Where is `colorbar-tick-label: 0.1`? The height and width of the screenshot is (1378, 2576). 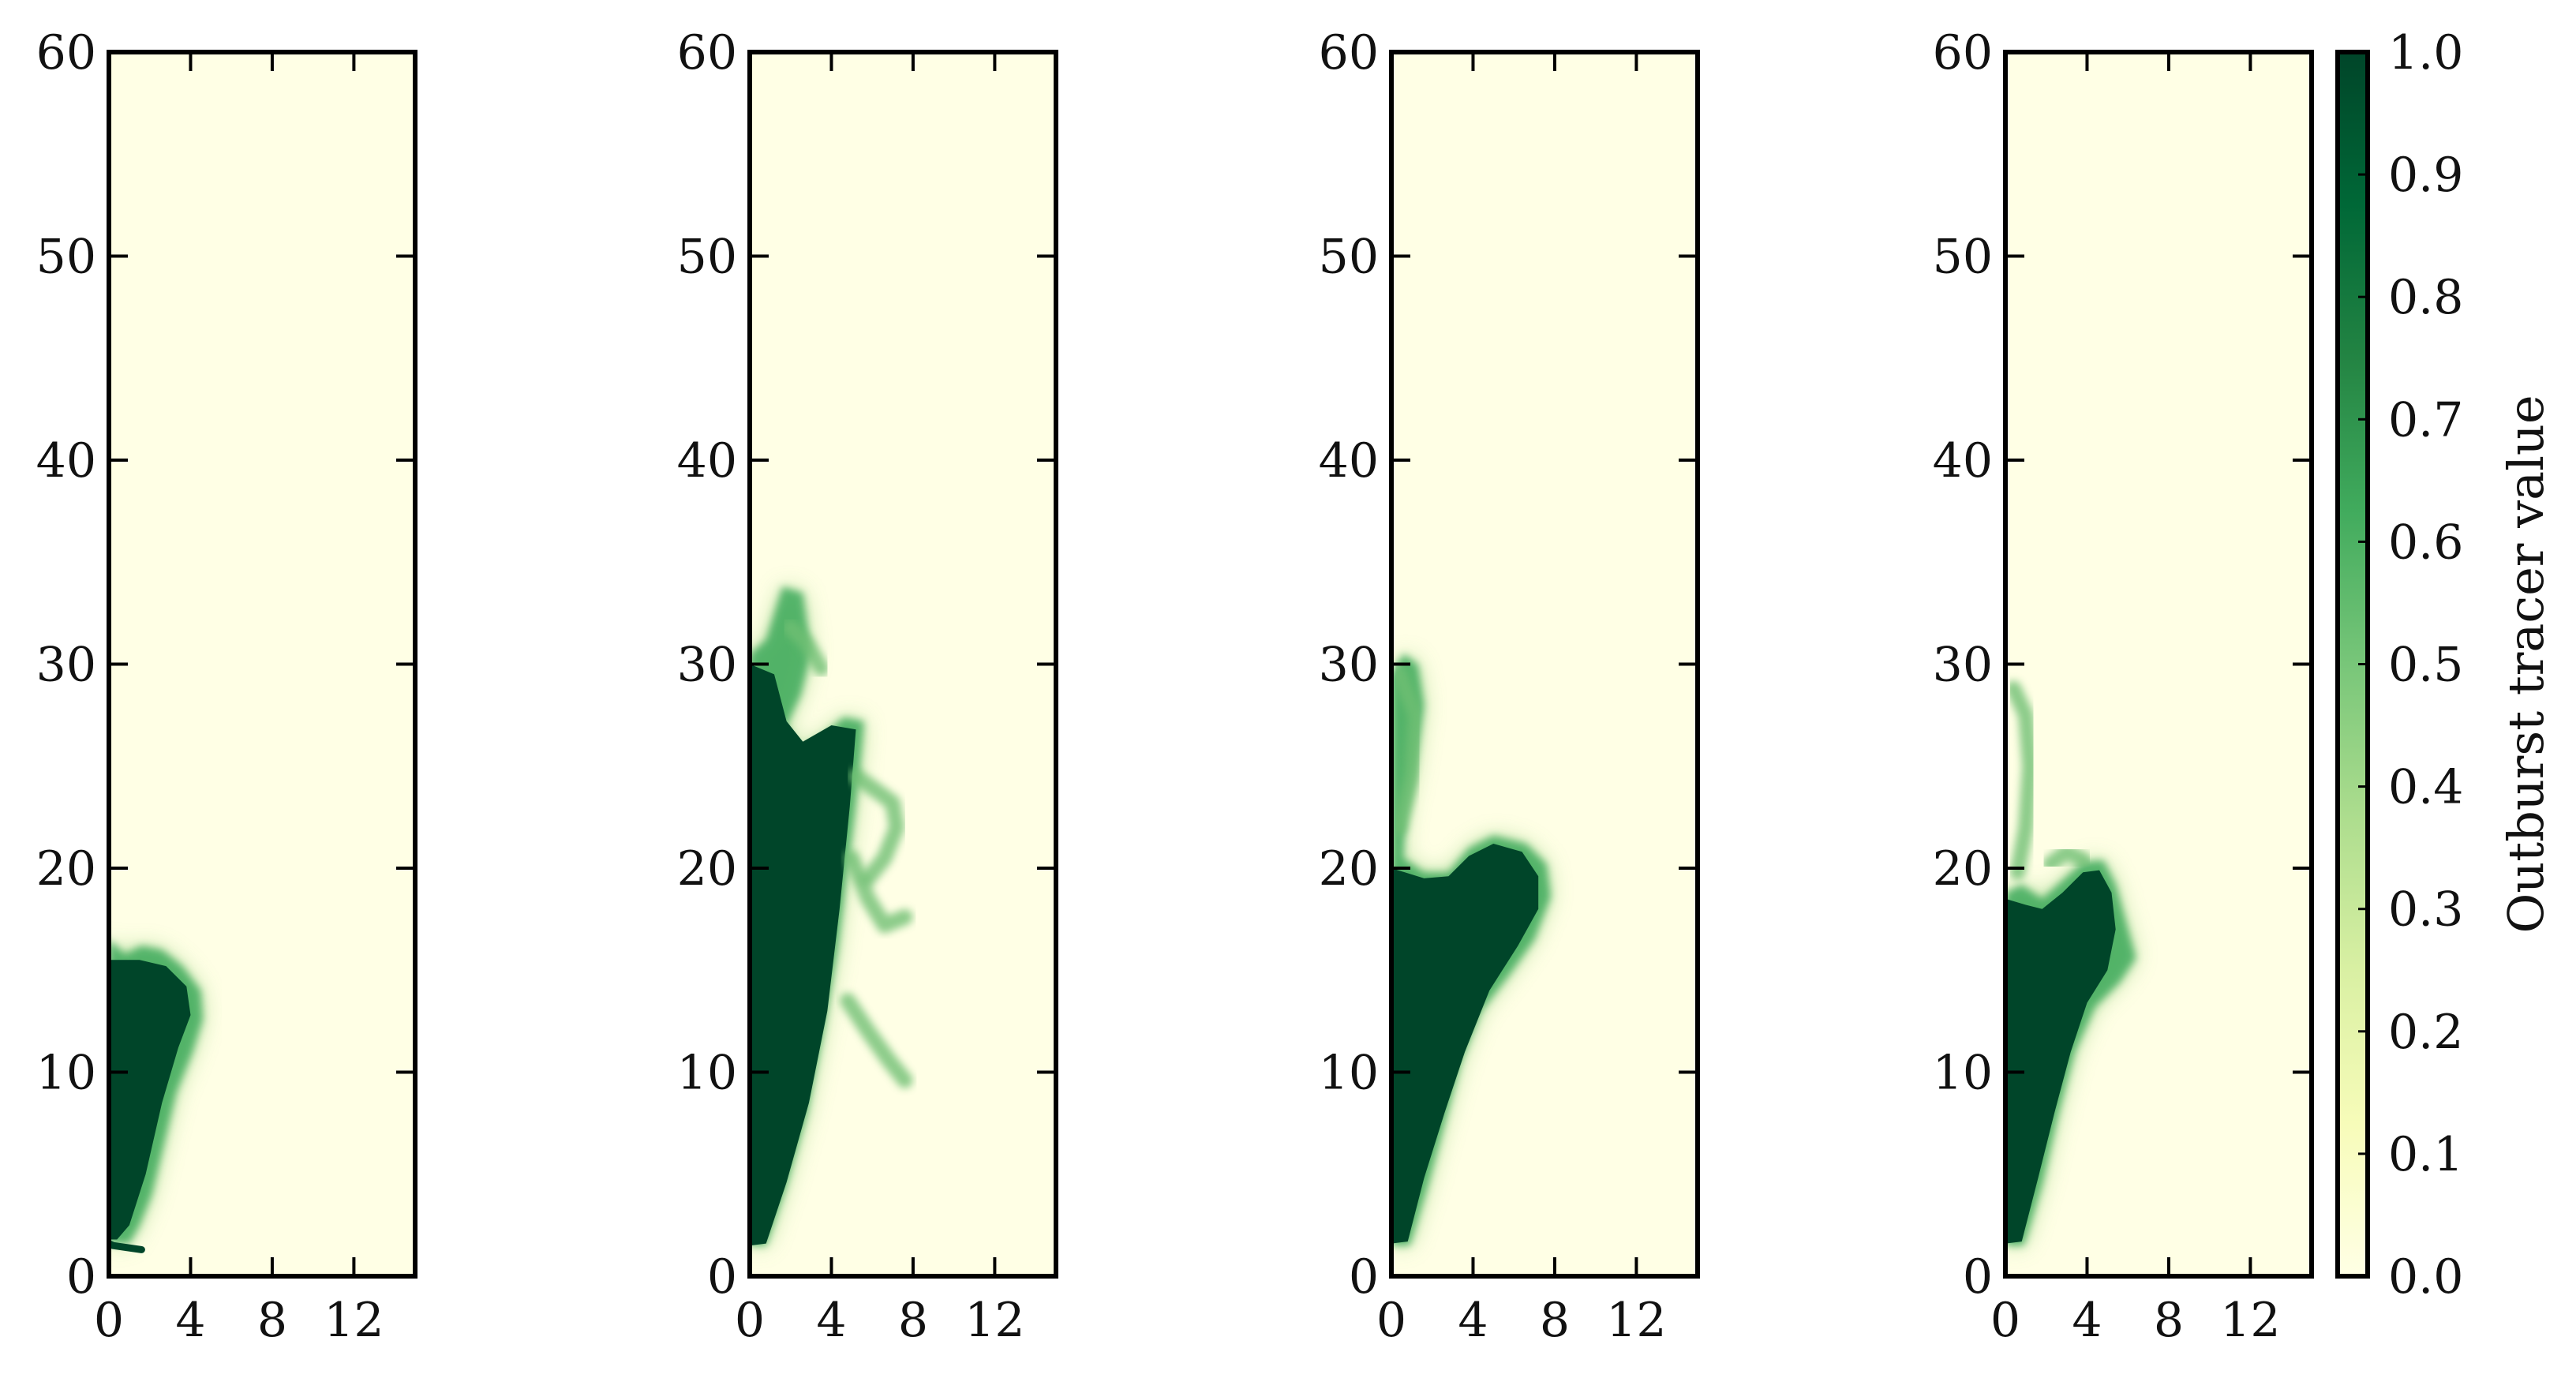
colorbar-tick-label: 0.1 is located at coordinates (2425, 1154).